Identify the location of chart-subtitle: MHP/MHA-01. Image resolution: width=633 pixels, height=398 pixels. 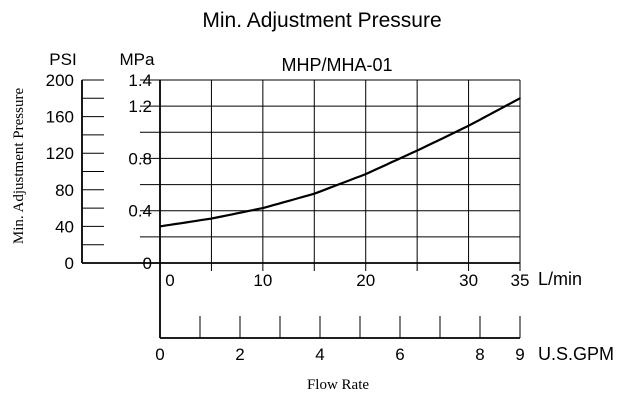
(336, 65).